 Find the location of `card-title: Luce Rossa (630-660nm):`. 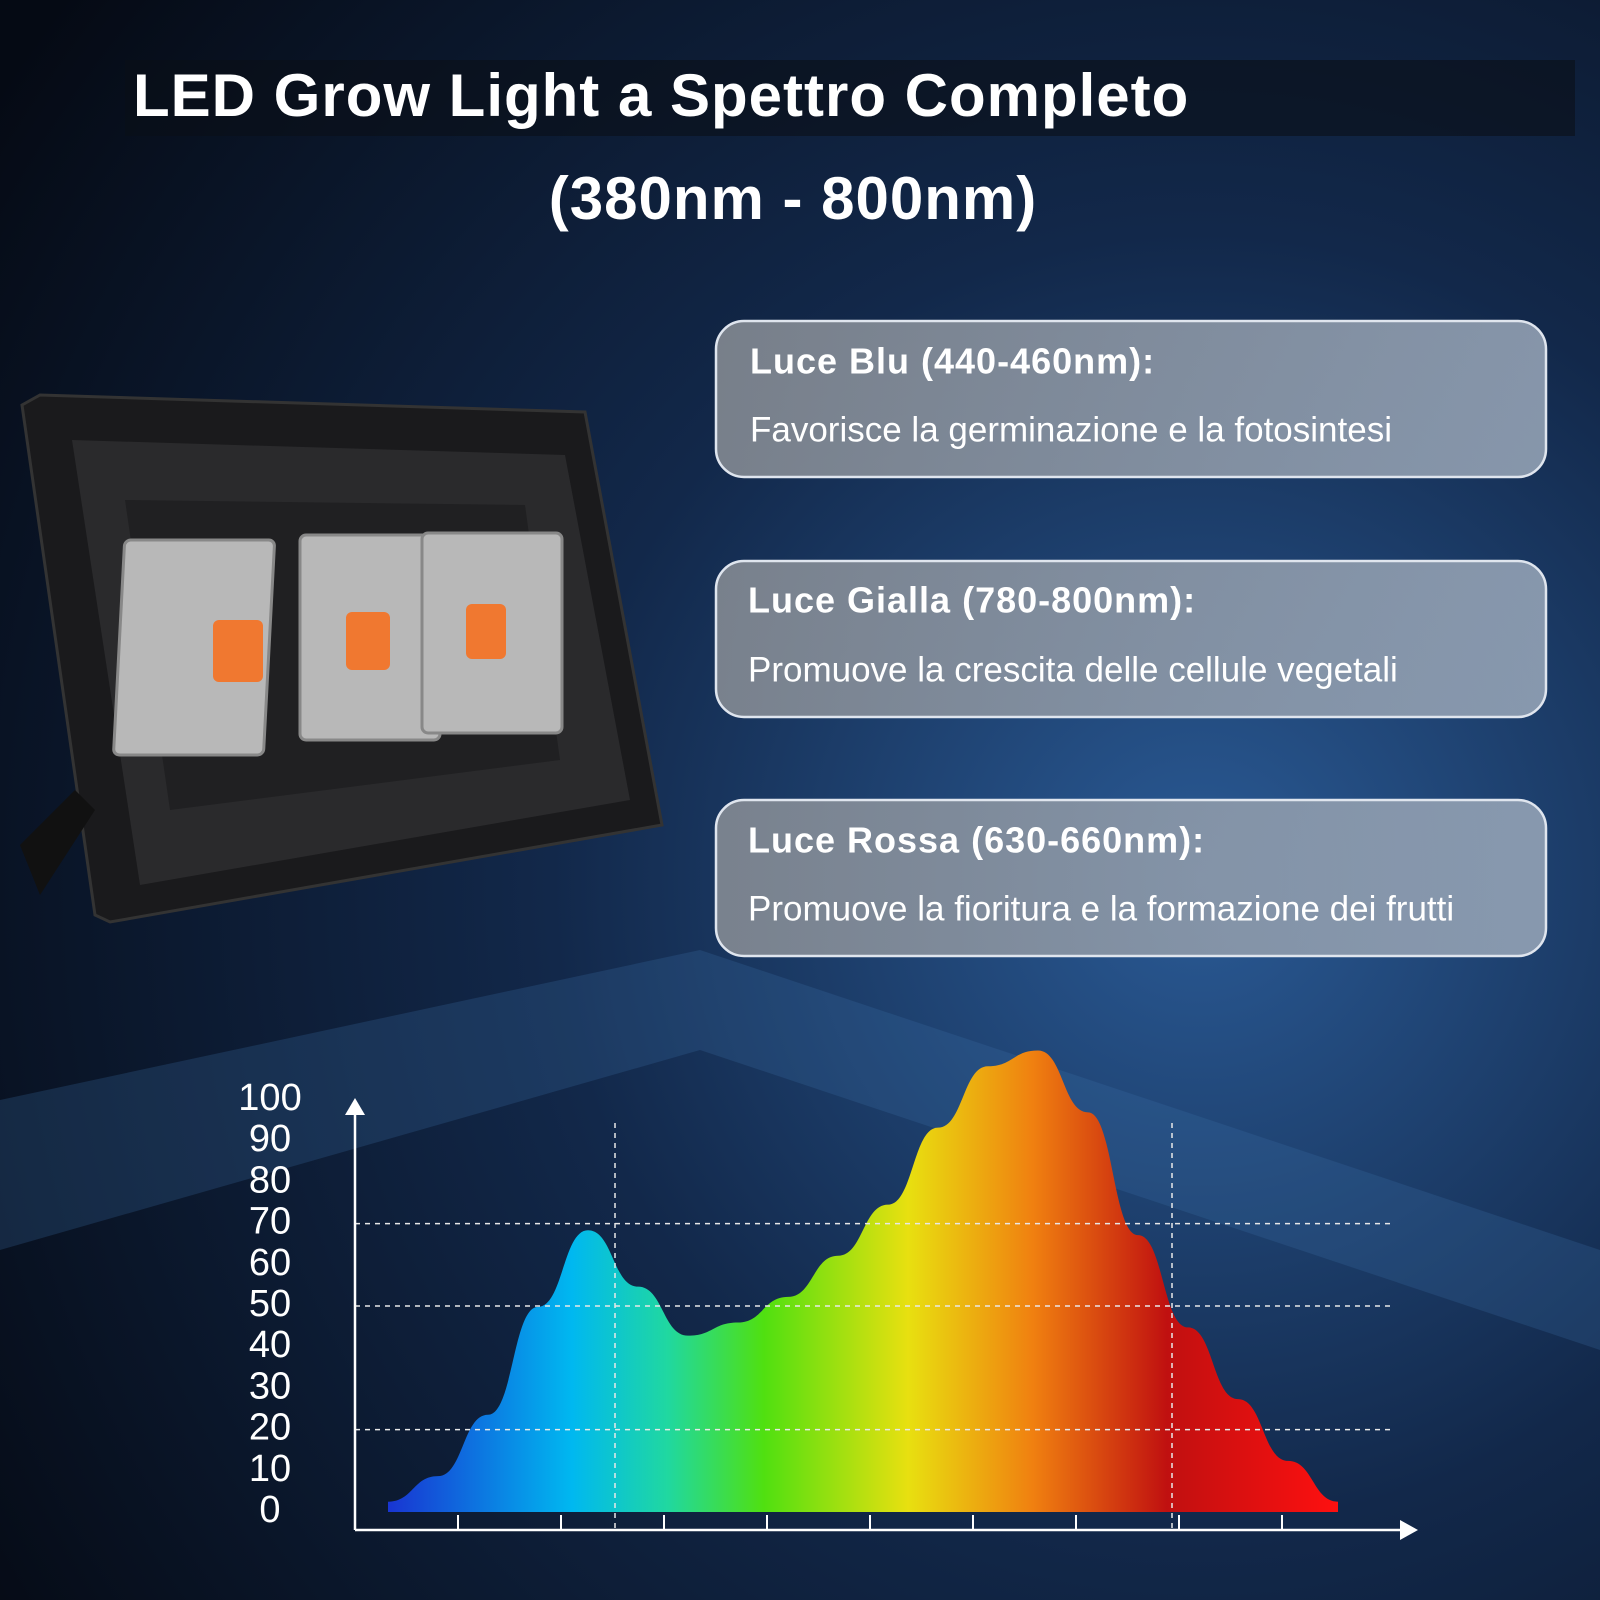

card-title: Luce Rossa (630-660nm): is located at coordinates (976, 840).